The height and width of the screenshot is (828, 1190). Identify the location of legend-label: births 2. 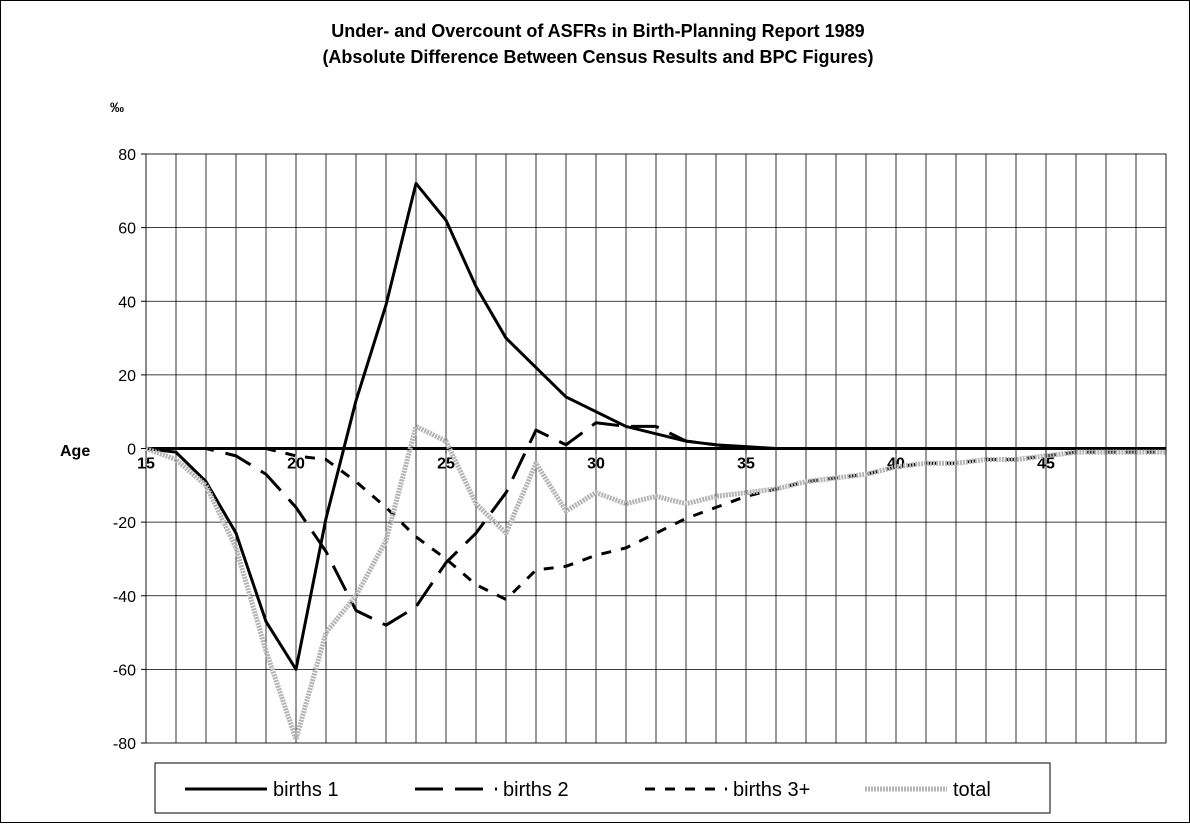
(536, 790).